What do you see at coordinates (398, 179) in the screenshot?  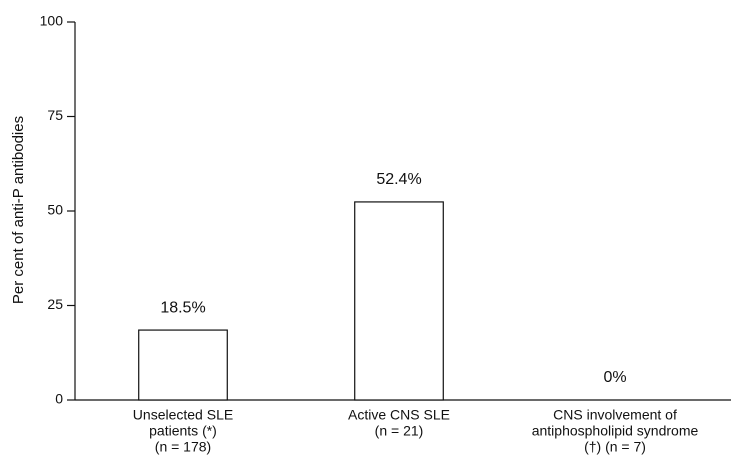 I see `value-label: 52.4%` at bounding box center [398, 179].